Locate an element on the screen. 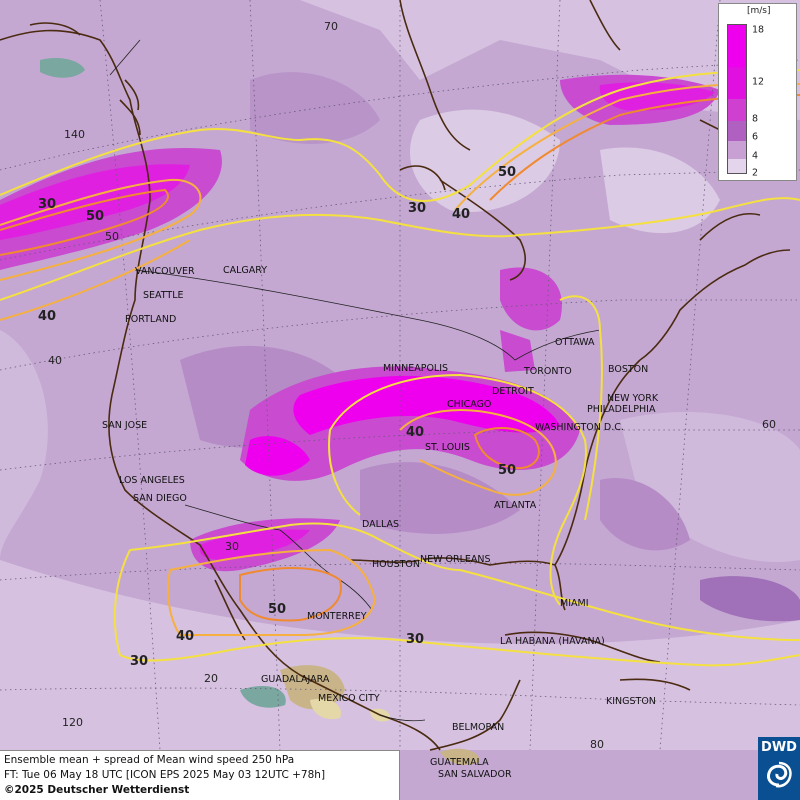 The width and height of the screenshot is (800, 800). city-label: BOSTON is located at coordinates (628, 369).